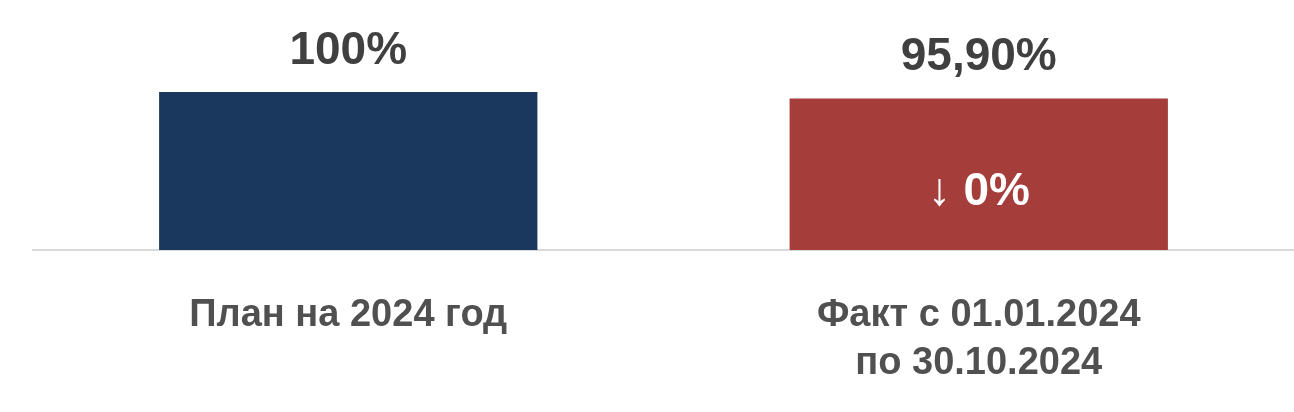 This screenshot has width=1294, height=412. What do you see at coordinates (978, 54) in the screenshot?
I see `data-label: 95,90%` at bounding box center [978, 54].